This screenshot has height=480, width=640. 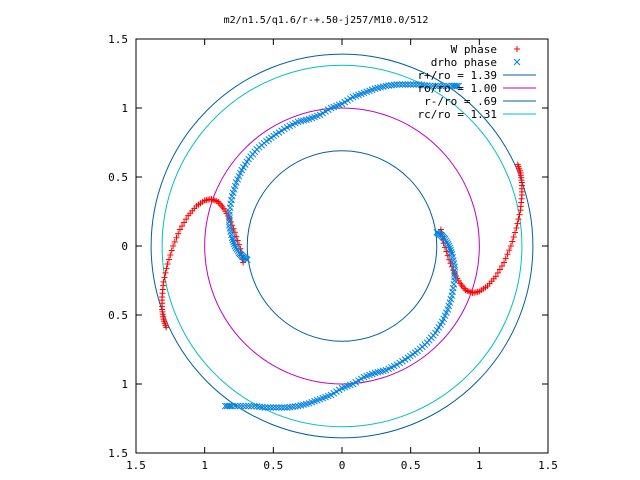 What do you see at coordinates (517, 62) in the screenshot?
I see `legend-symbol-drho-phase` at bounding box center [517, 62].